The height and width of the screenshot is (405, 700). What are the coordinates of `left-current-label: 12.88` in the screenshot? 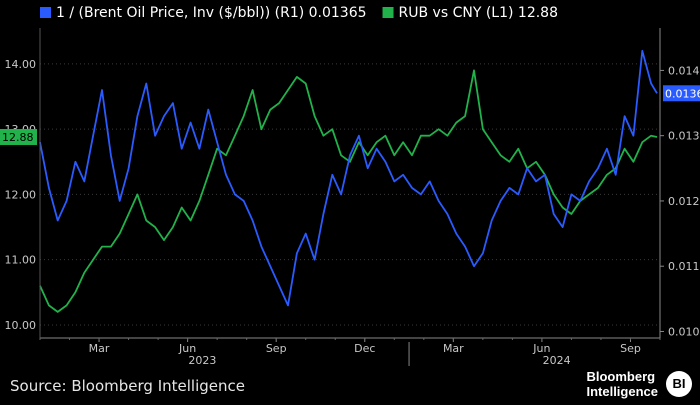 It's located at (18, 137).